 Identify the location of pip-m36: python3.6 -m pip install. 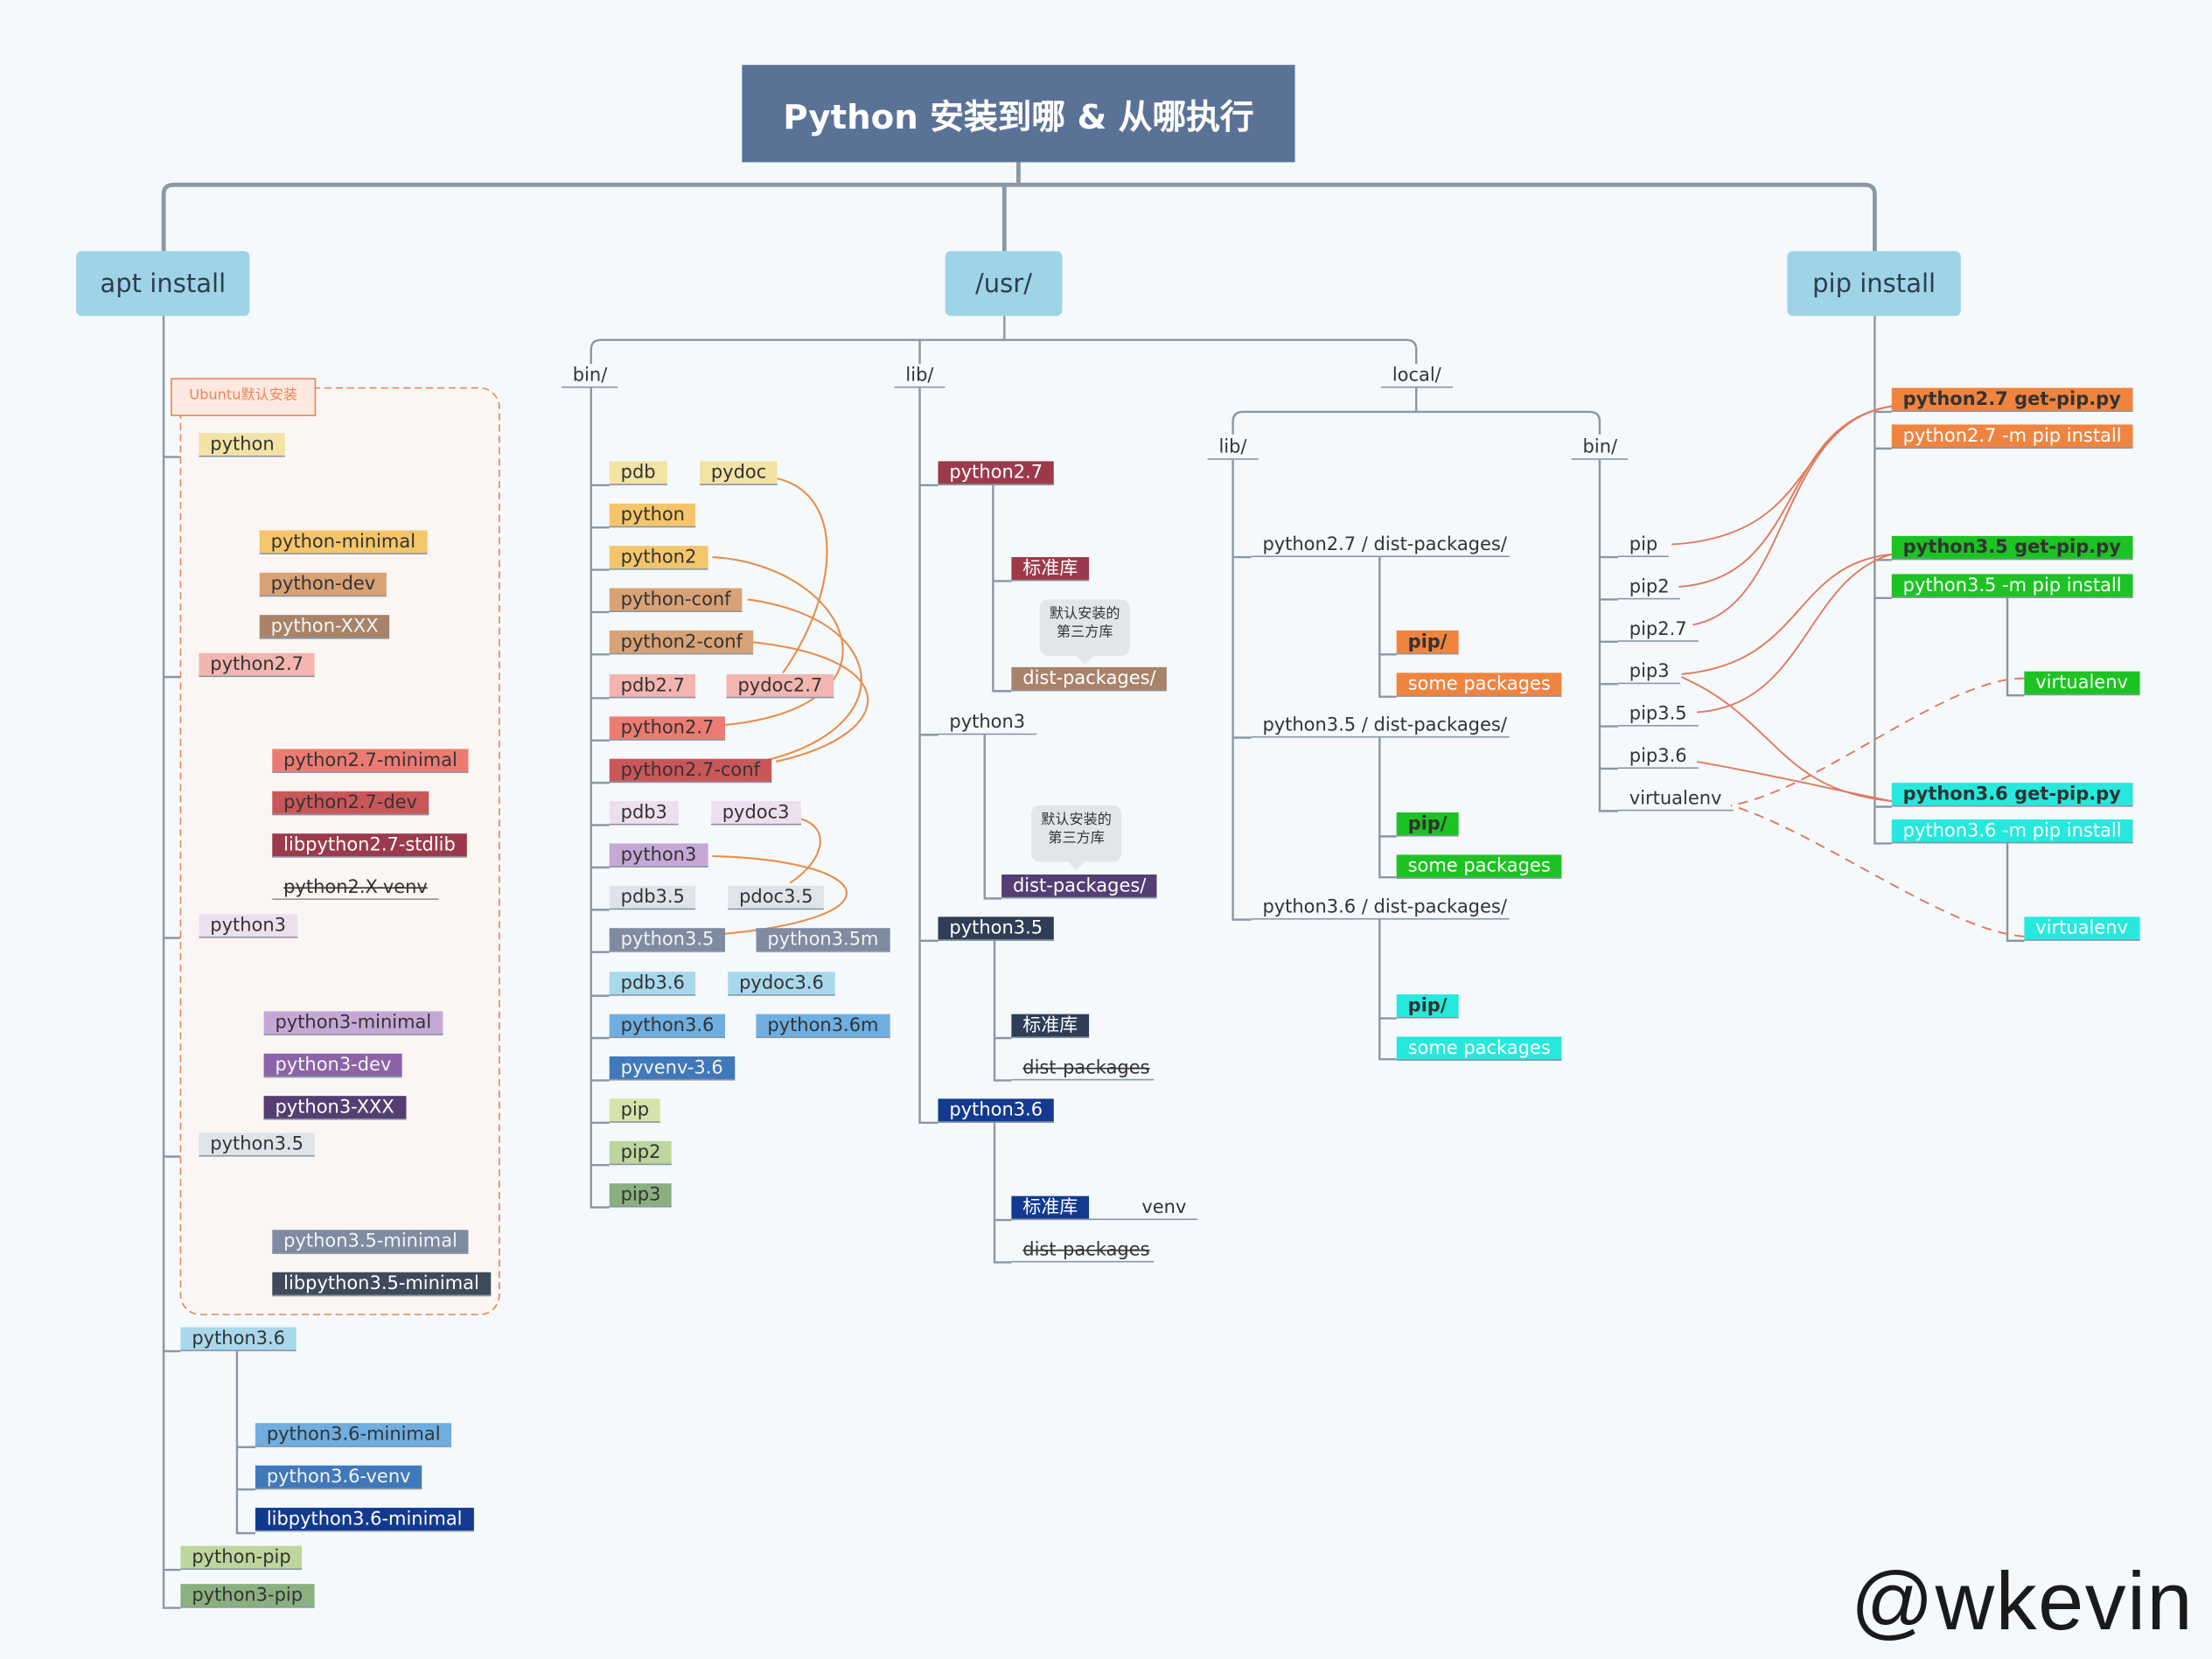
(2012, 831).